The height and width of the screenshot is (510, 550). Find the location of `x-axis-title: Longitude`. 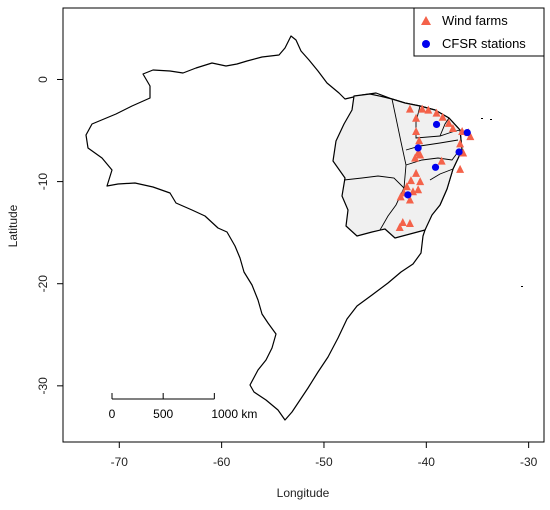

x-axis-title: Longitude is located at coordinates (303, 493).